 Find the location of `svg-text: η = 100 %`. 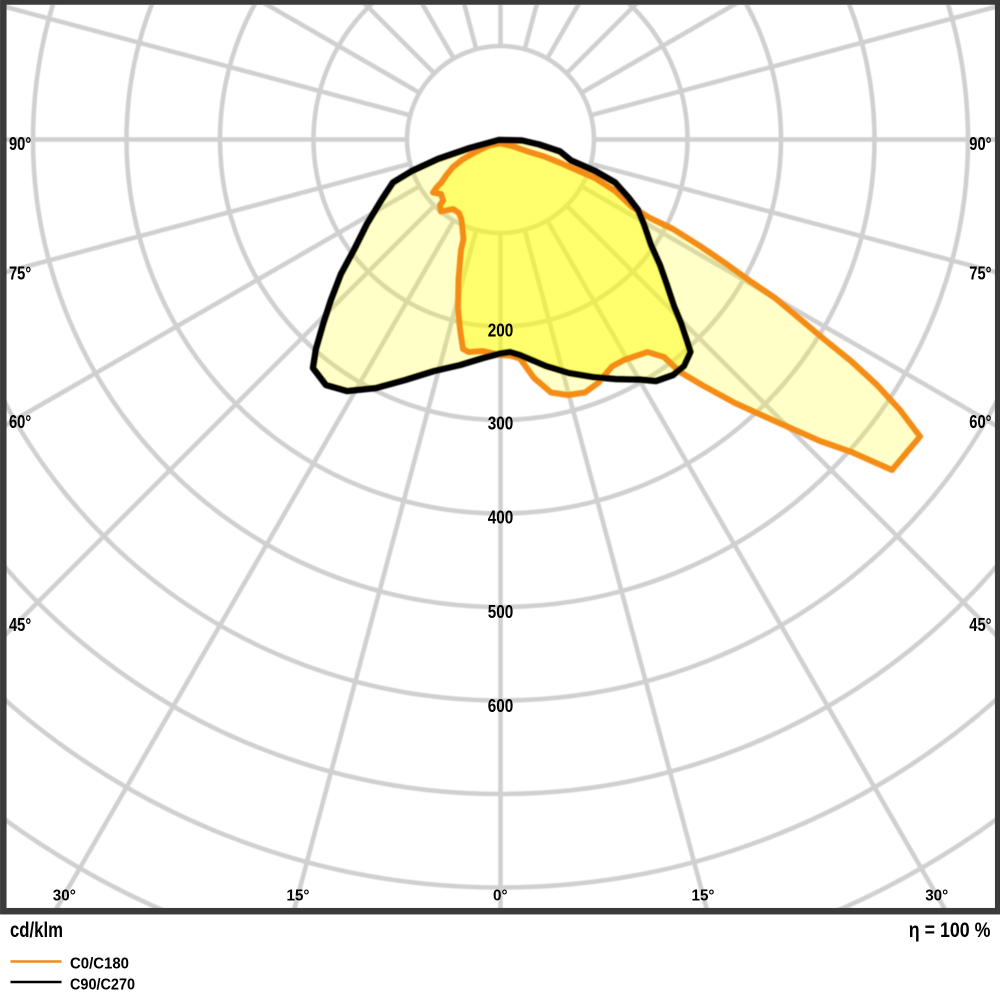

svg-text: η = 100 % is located at coordinates (950, 930).